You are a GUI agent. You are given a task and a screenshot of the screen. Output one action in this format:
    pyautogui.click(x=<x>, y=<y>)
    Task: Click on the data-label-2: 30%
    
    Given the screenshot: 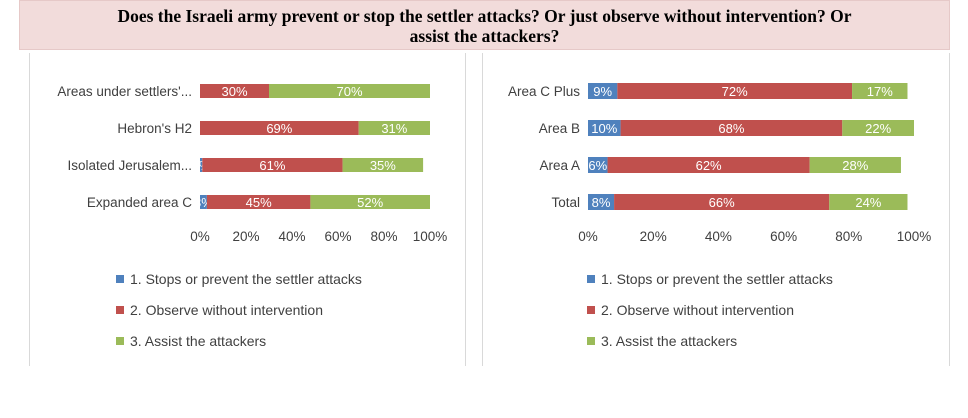 What is the action you would take?
    pyautogui.click(x=234, y=91)
    